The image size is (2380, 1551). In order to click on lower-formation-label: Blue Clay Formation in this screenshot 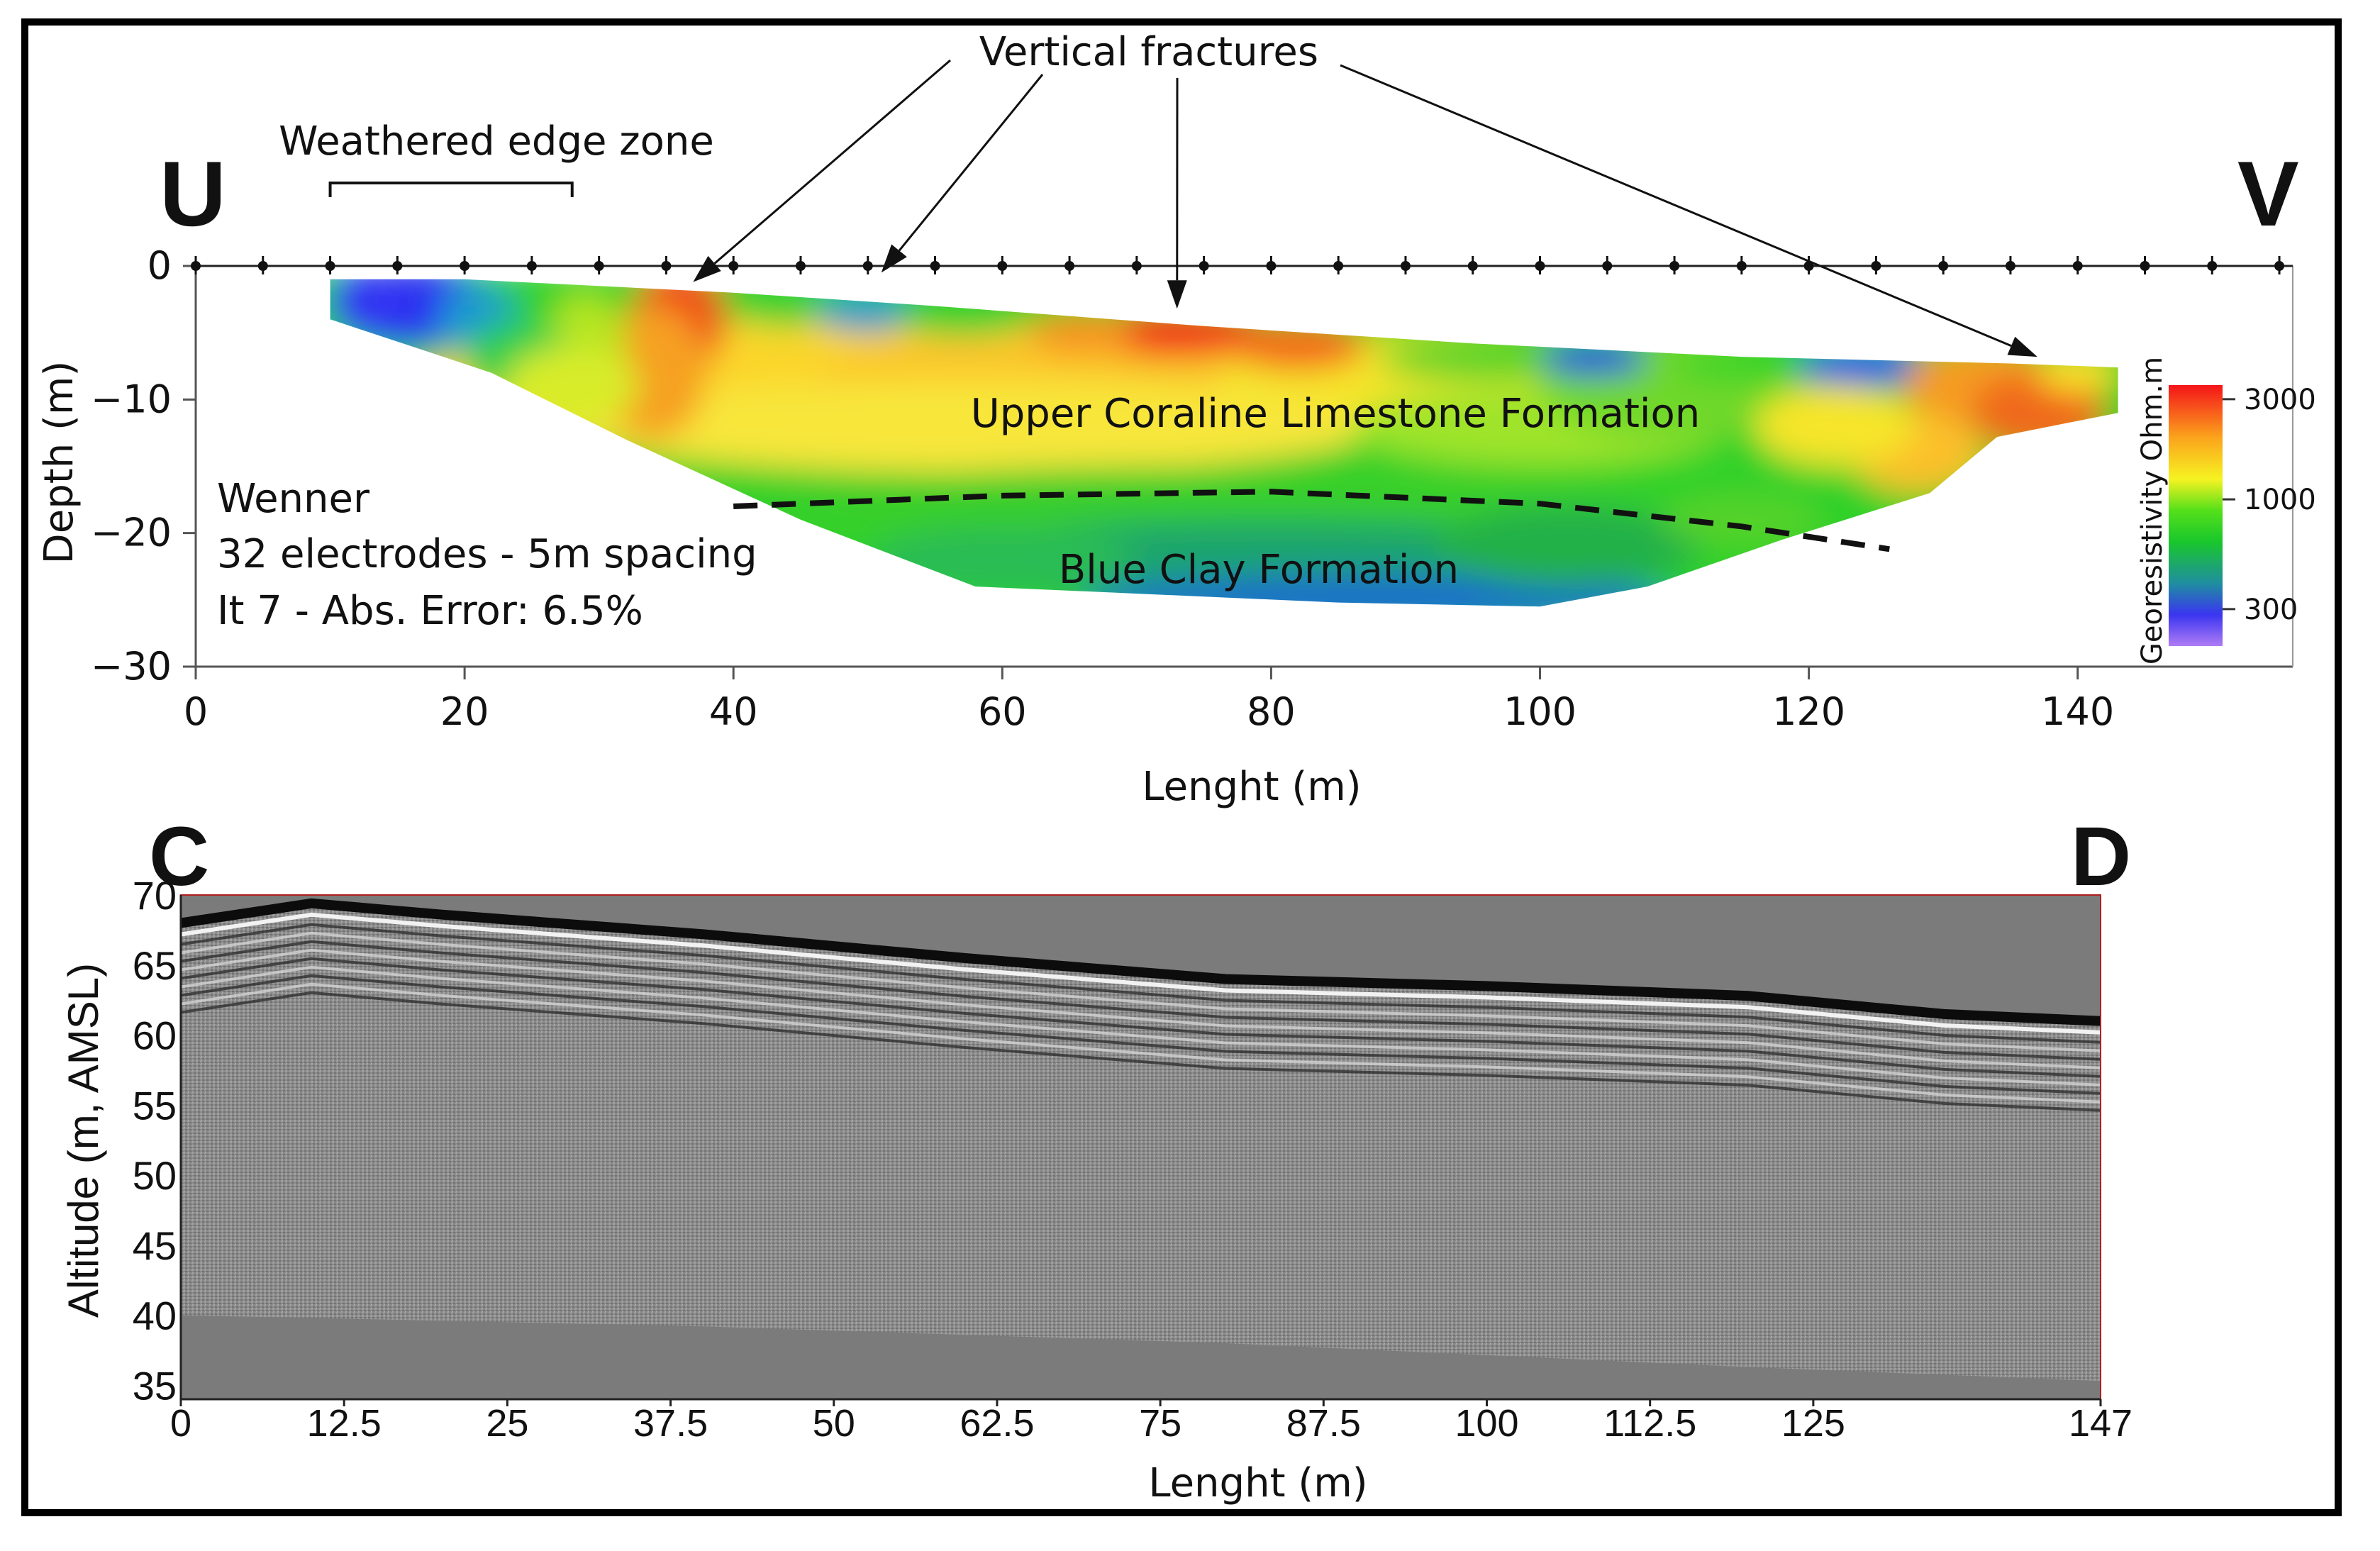, I will do `click(1259, 570)`.